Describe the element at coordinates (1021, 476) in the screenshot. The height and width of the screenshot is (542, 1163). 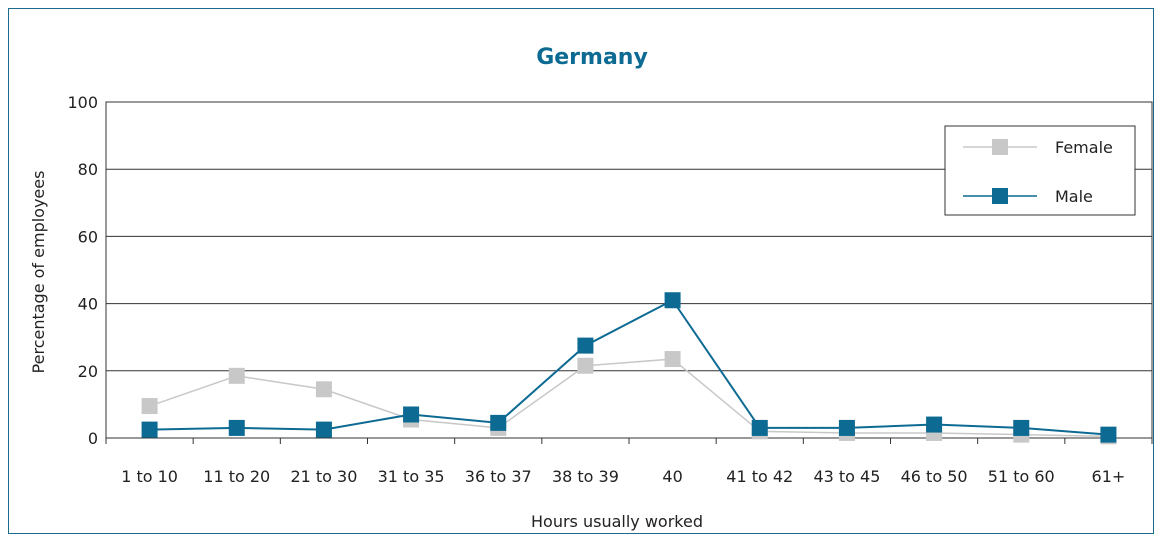
I see `x-tick-label: 51 to 60` at that location.